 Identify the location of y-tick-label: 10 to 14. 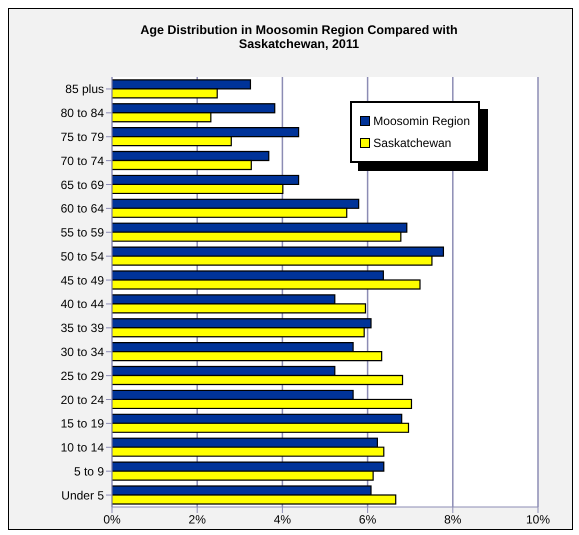
(82, 447).